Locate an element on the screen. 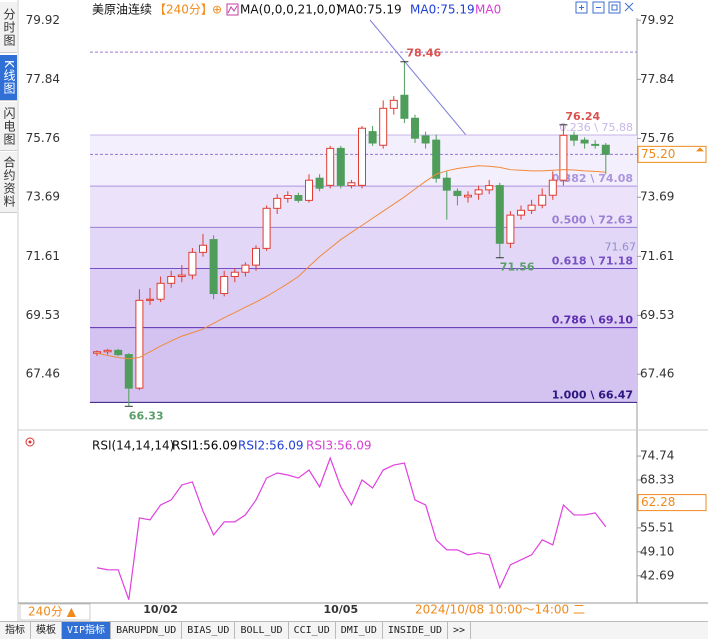 This screenshot has width=708, height=639. y-tick-label: 67.46 is located at coordinates (657, 374).